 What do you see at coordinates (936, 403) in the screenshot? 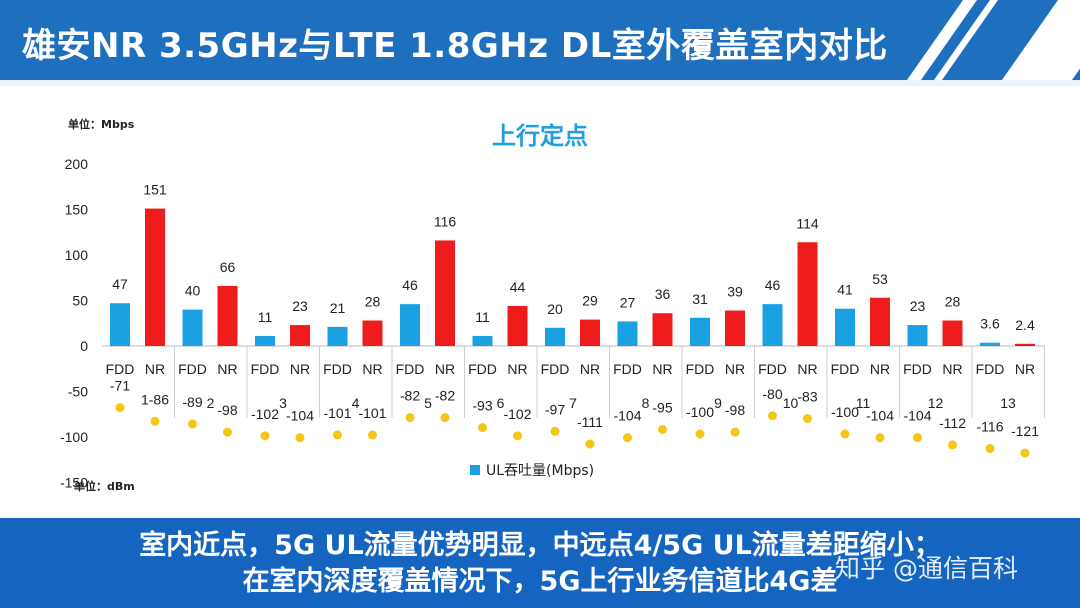
I see `group-label: 12` at bounding box center [936, 403].